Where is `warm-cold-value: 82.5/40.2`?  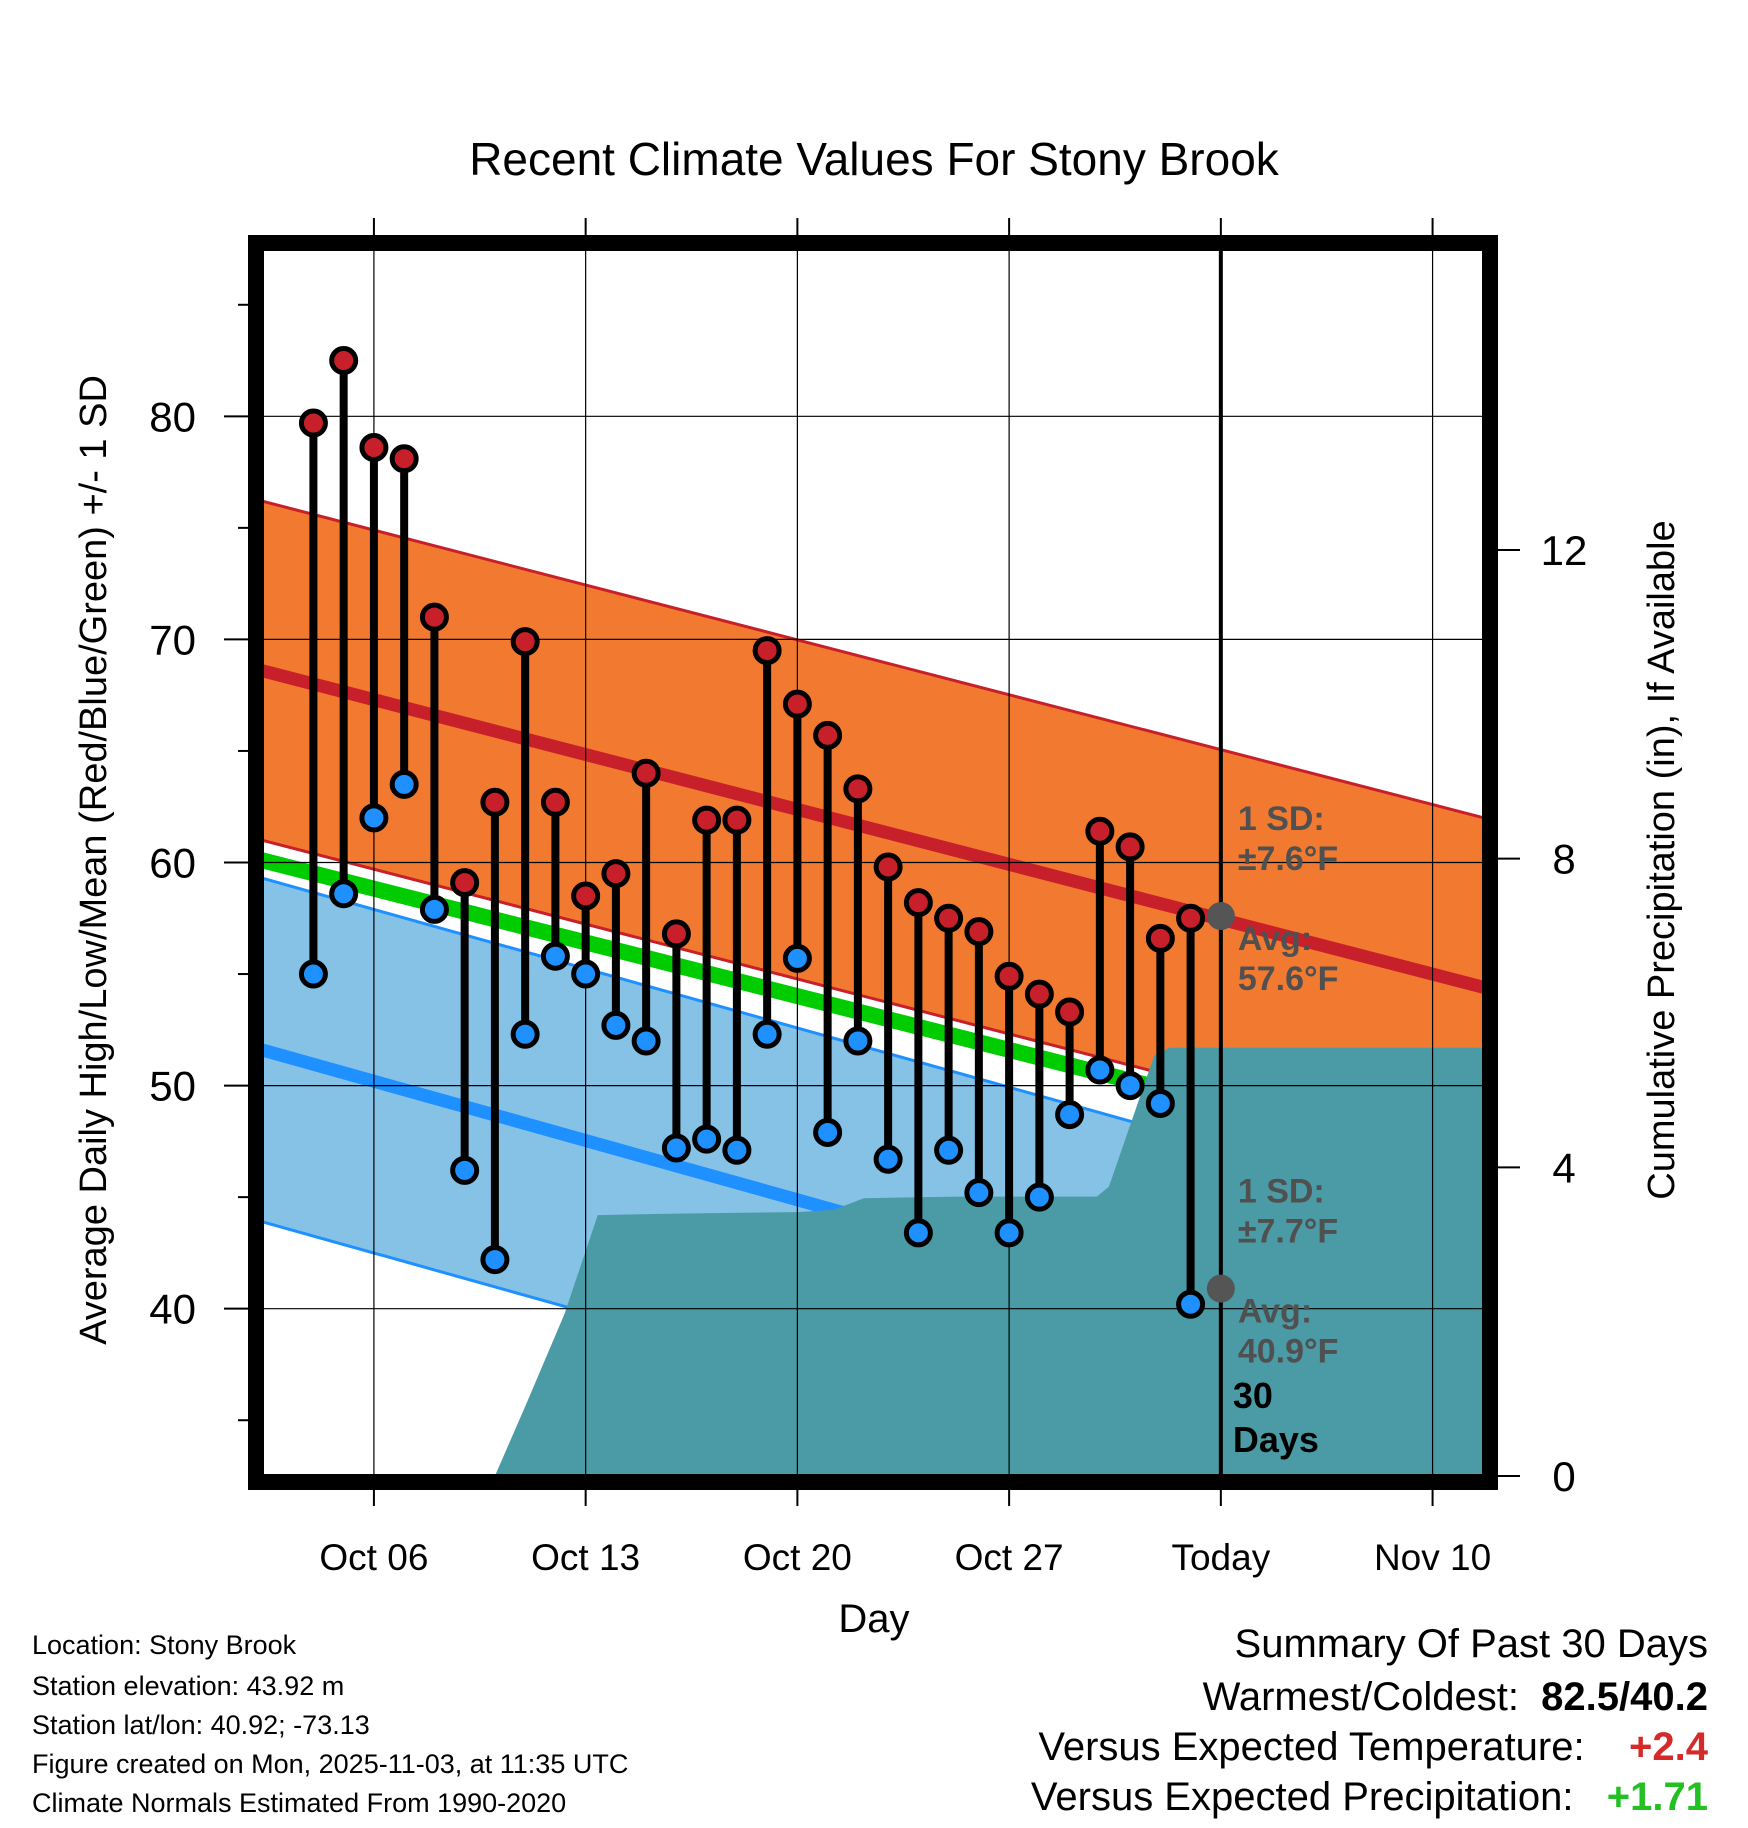
warm-cold-value: 82.5/40.2 is located at coordinates (1624, 1697).